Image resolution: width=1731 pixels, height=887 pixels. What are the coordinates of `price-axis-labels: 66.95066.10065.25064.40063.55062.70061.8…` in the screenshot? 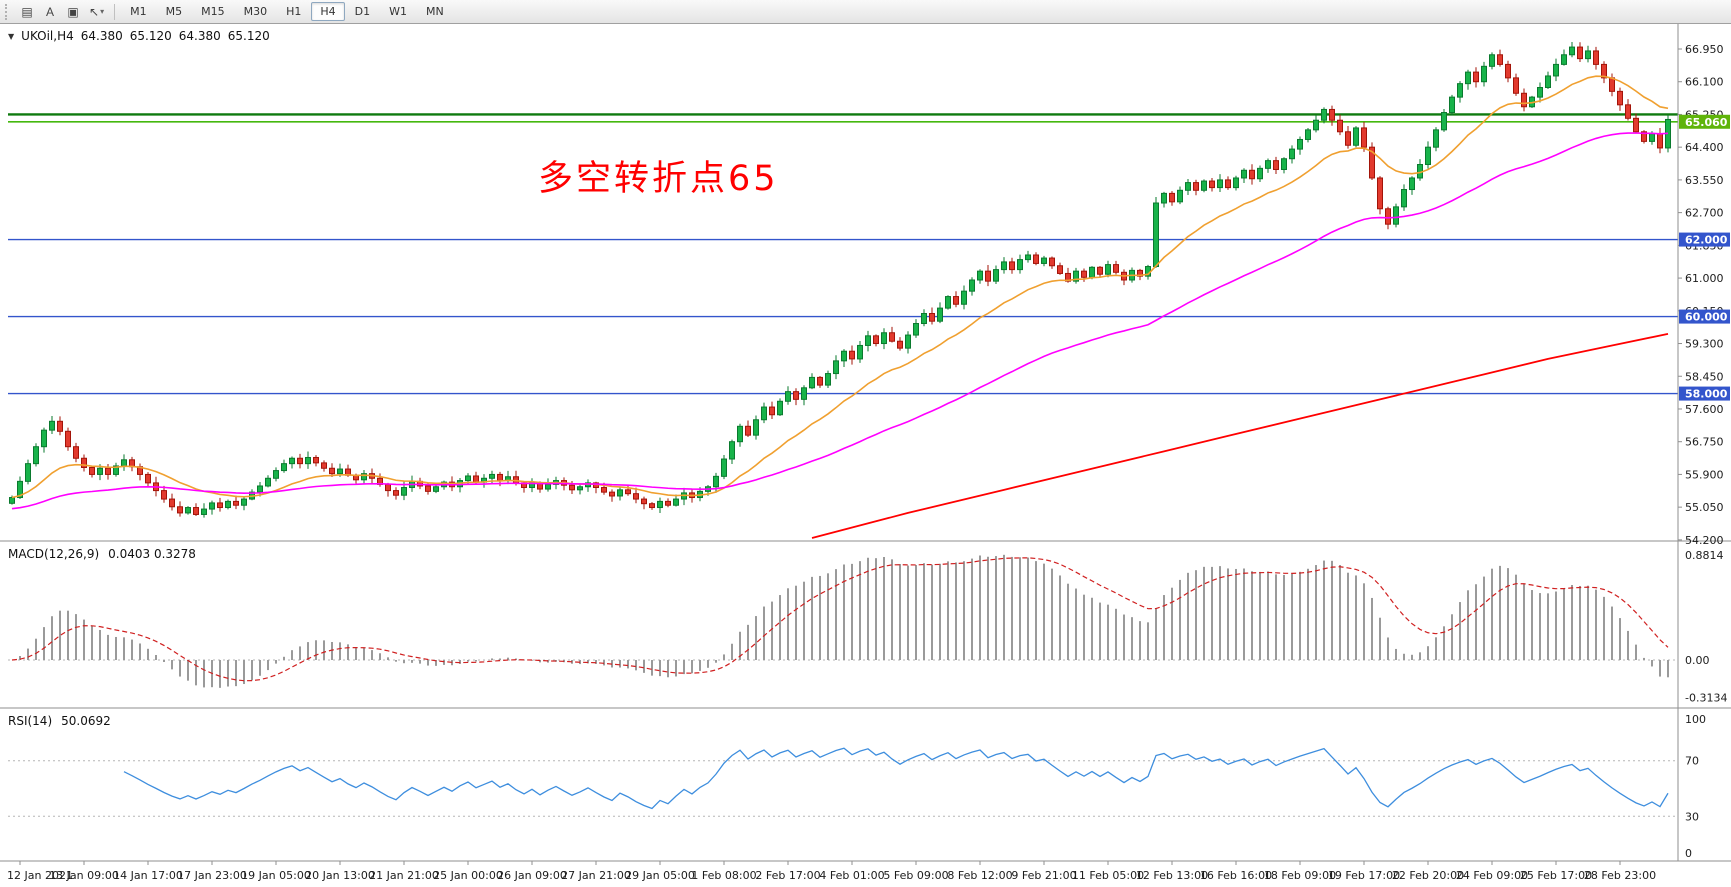 It's located at (1701, 295).